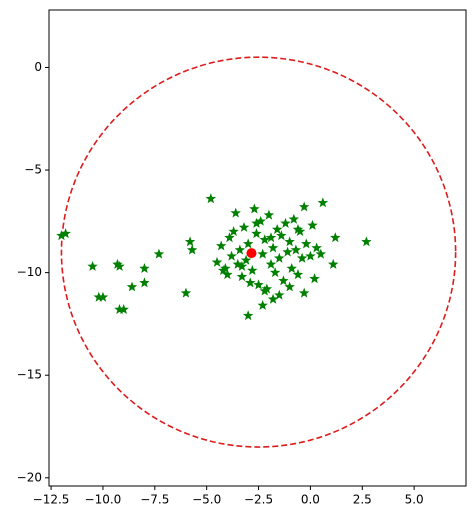 This screenshot has height=518, width=474. What do you see at coordinates (154, 500) in the screenshot?
I see `x-tick-label: −7.5` at bounding box center [154, 500].